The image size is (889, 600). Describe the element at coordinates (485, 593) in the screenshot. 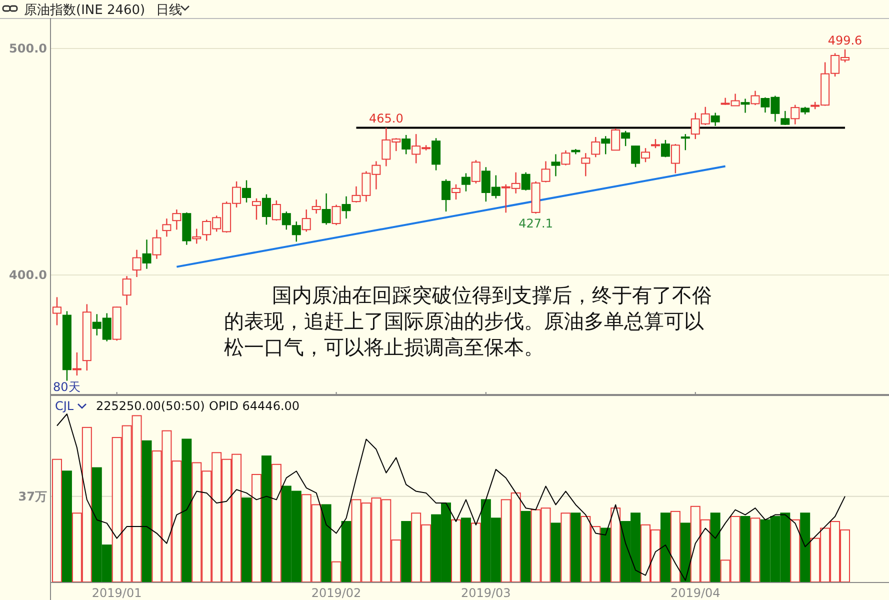

I see `x-tick-label: 2019/03` at that location.